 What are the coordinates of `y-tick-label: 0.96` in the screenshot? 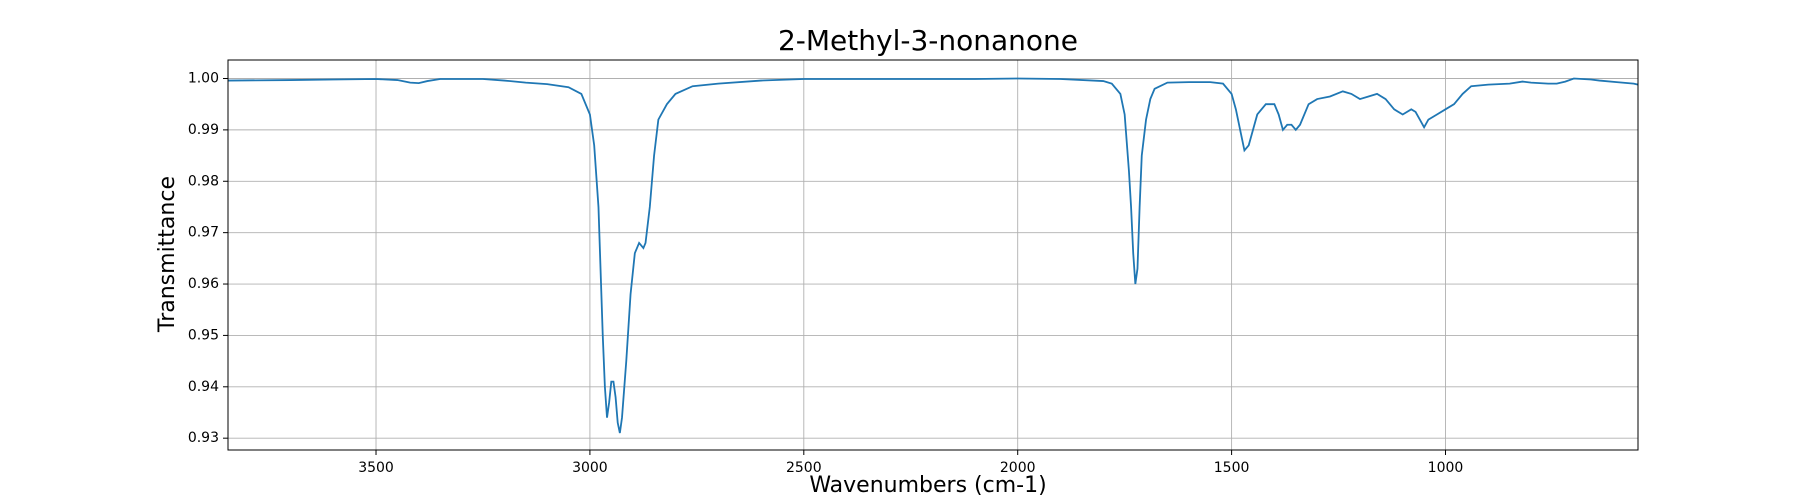 It's located at (203, 284).